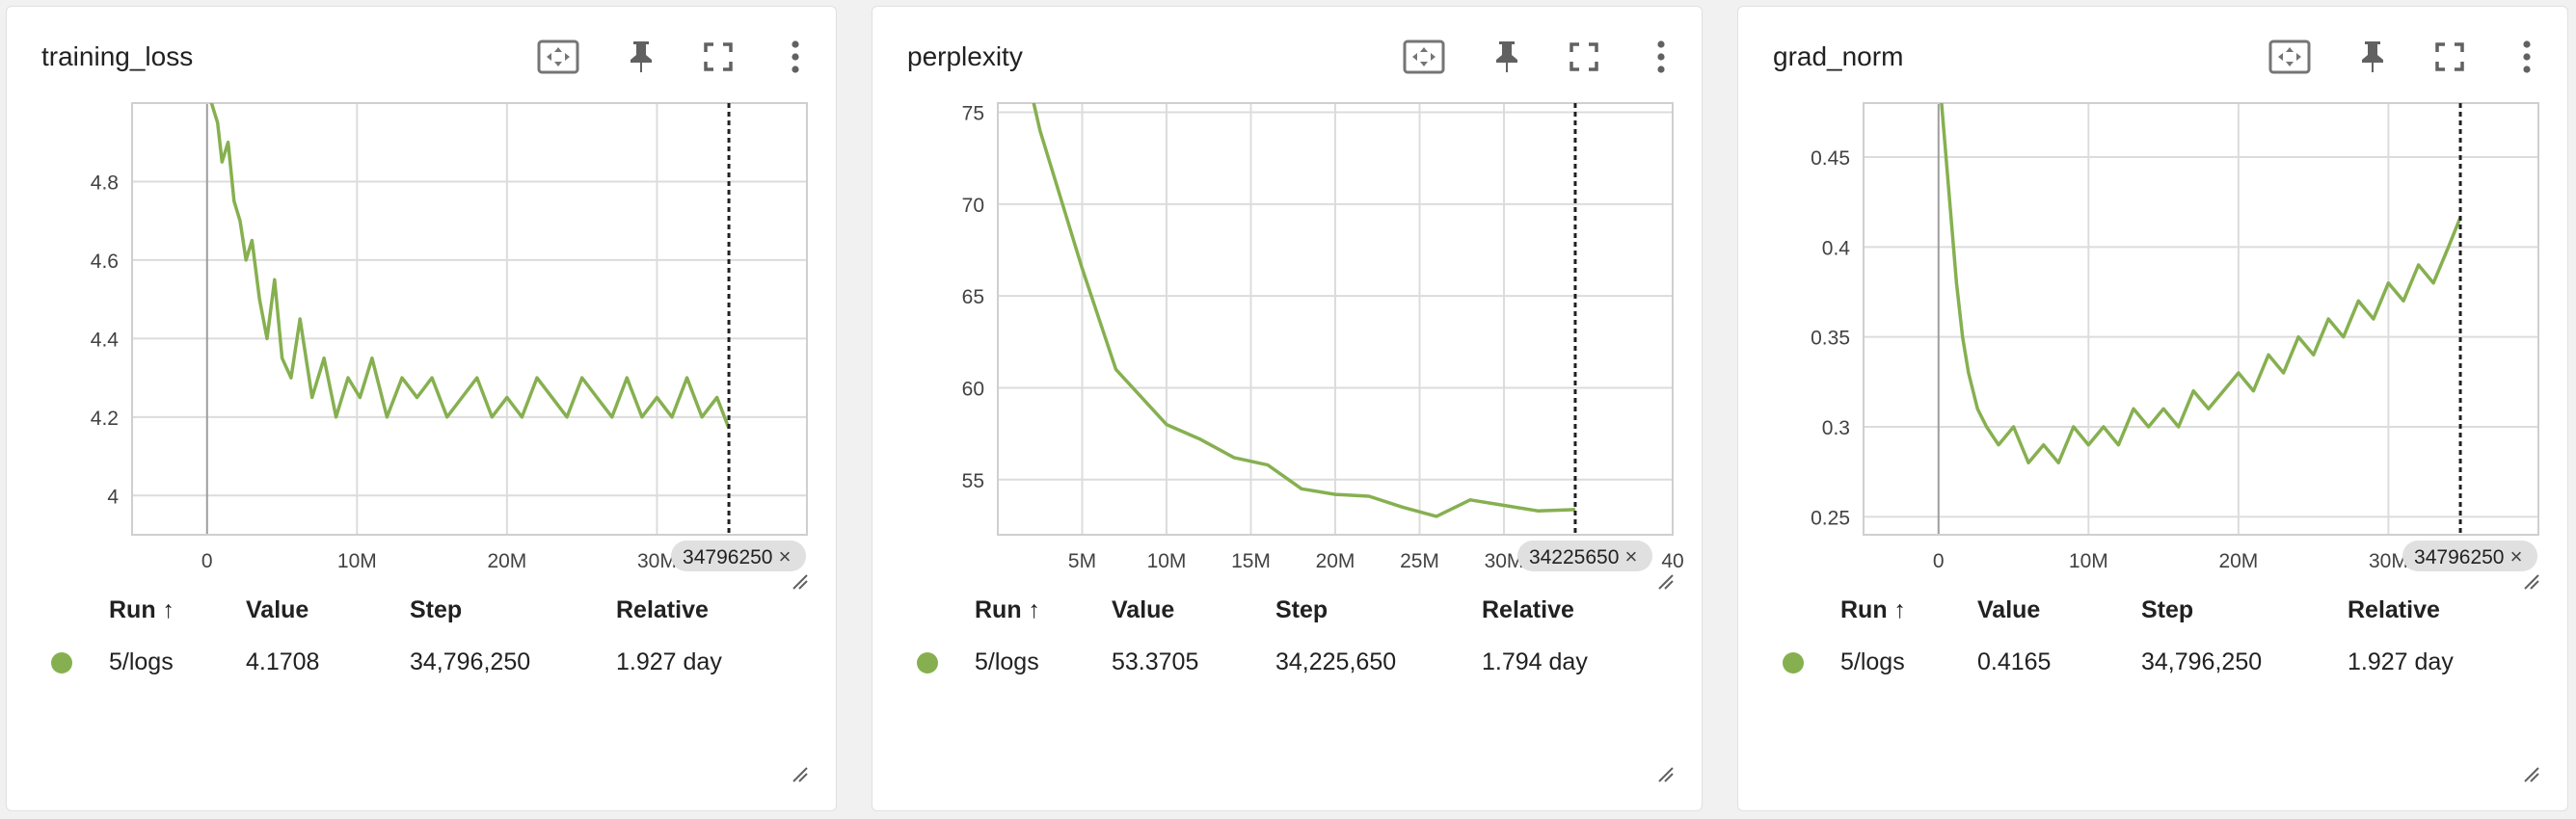  Describe the element at coordinates (1831, 158) in the screenshot. I see `y-tick-label: 0.45` at that location.